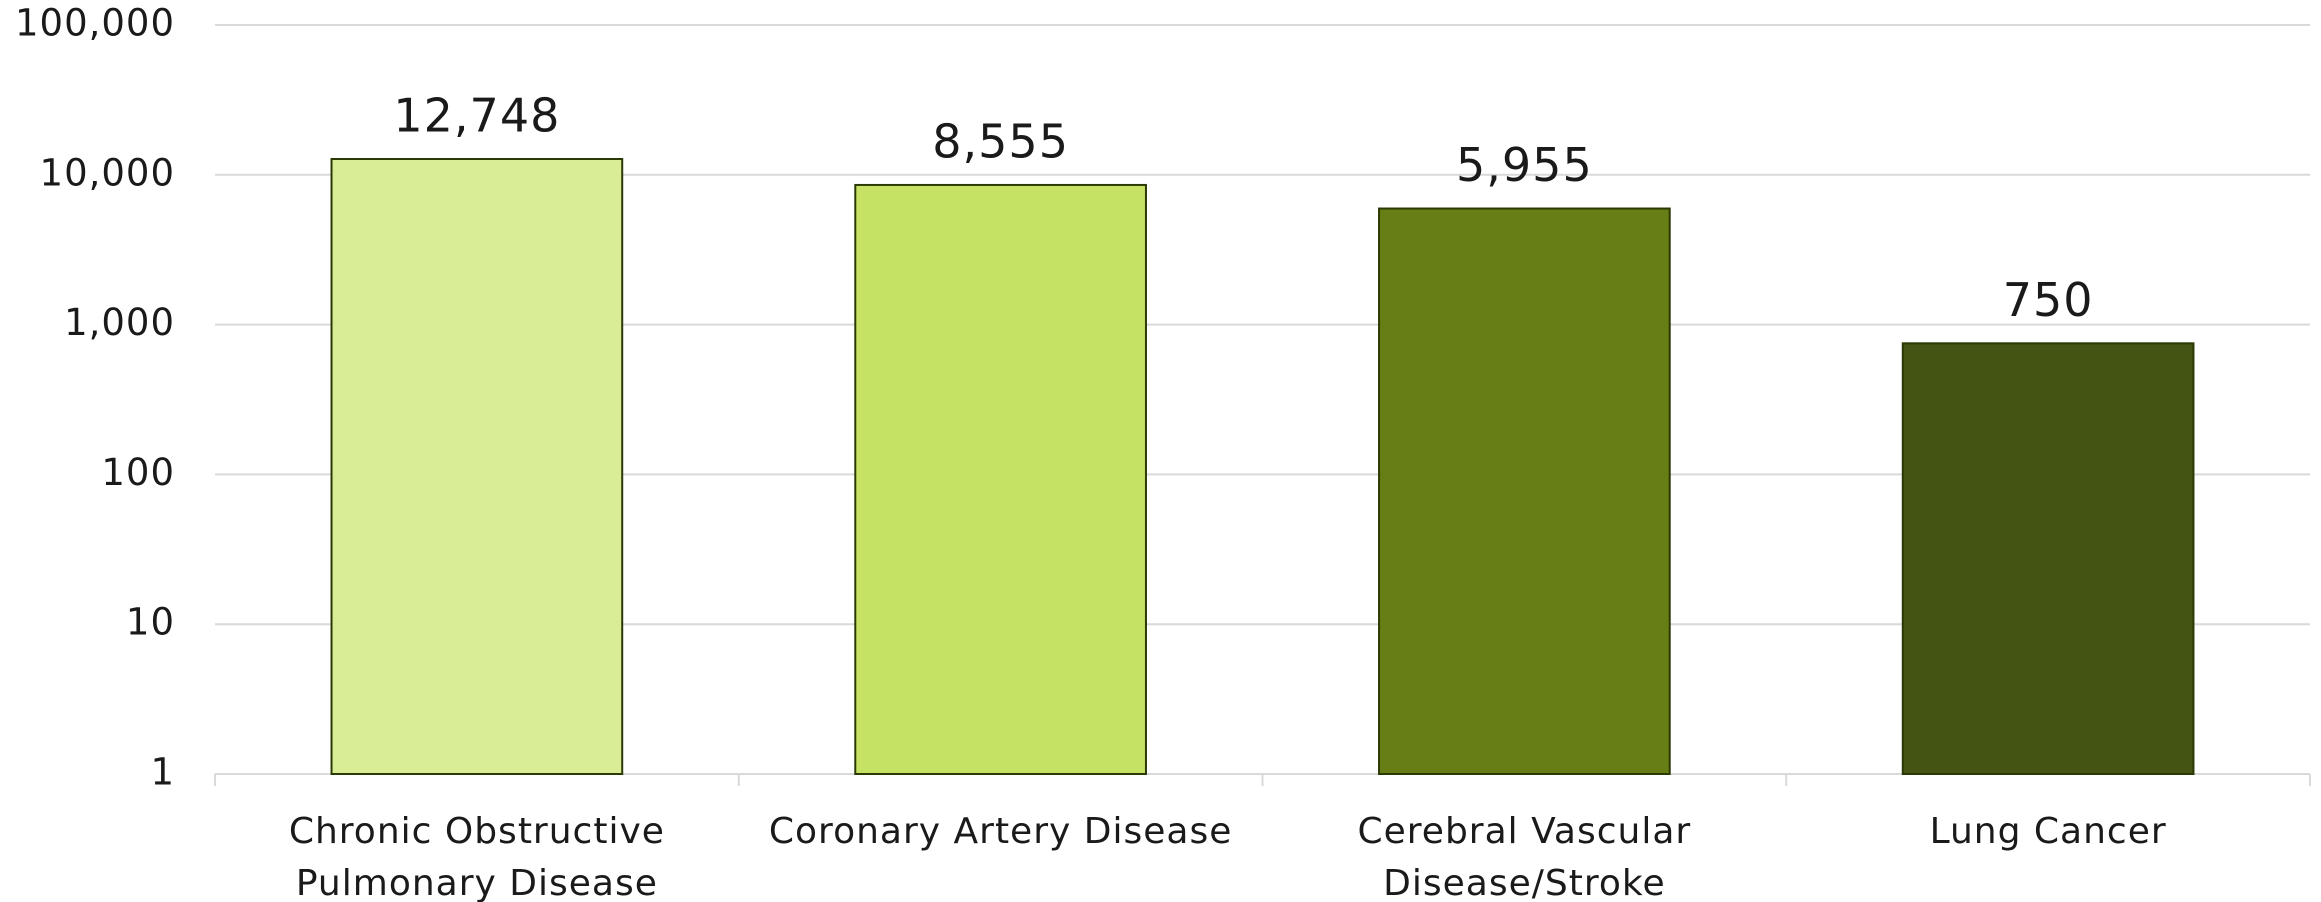  Describe the element at coordinates (95, 23) in the screenshot. I see `y-tick-label: 100,000` at that location.